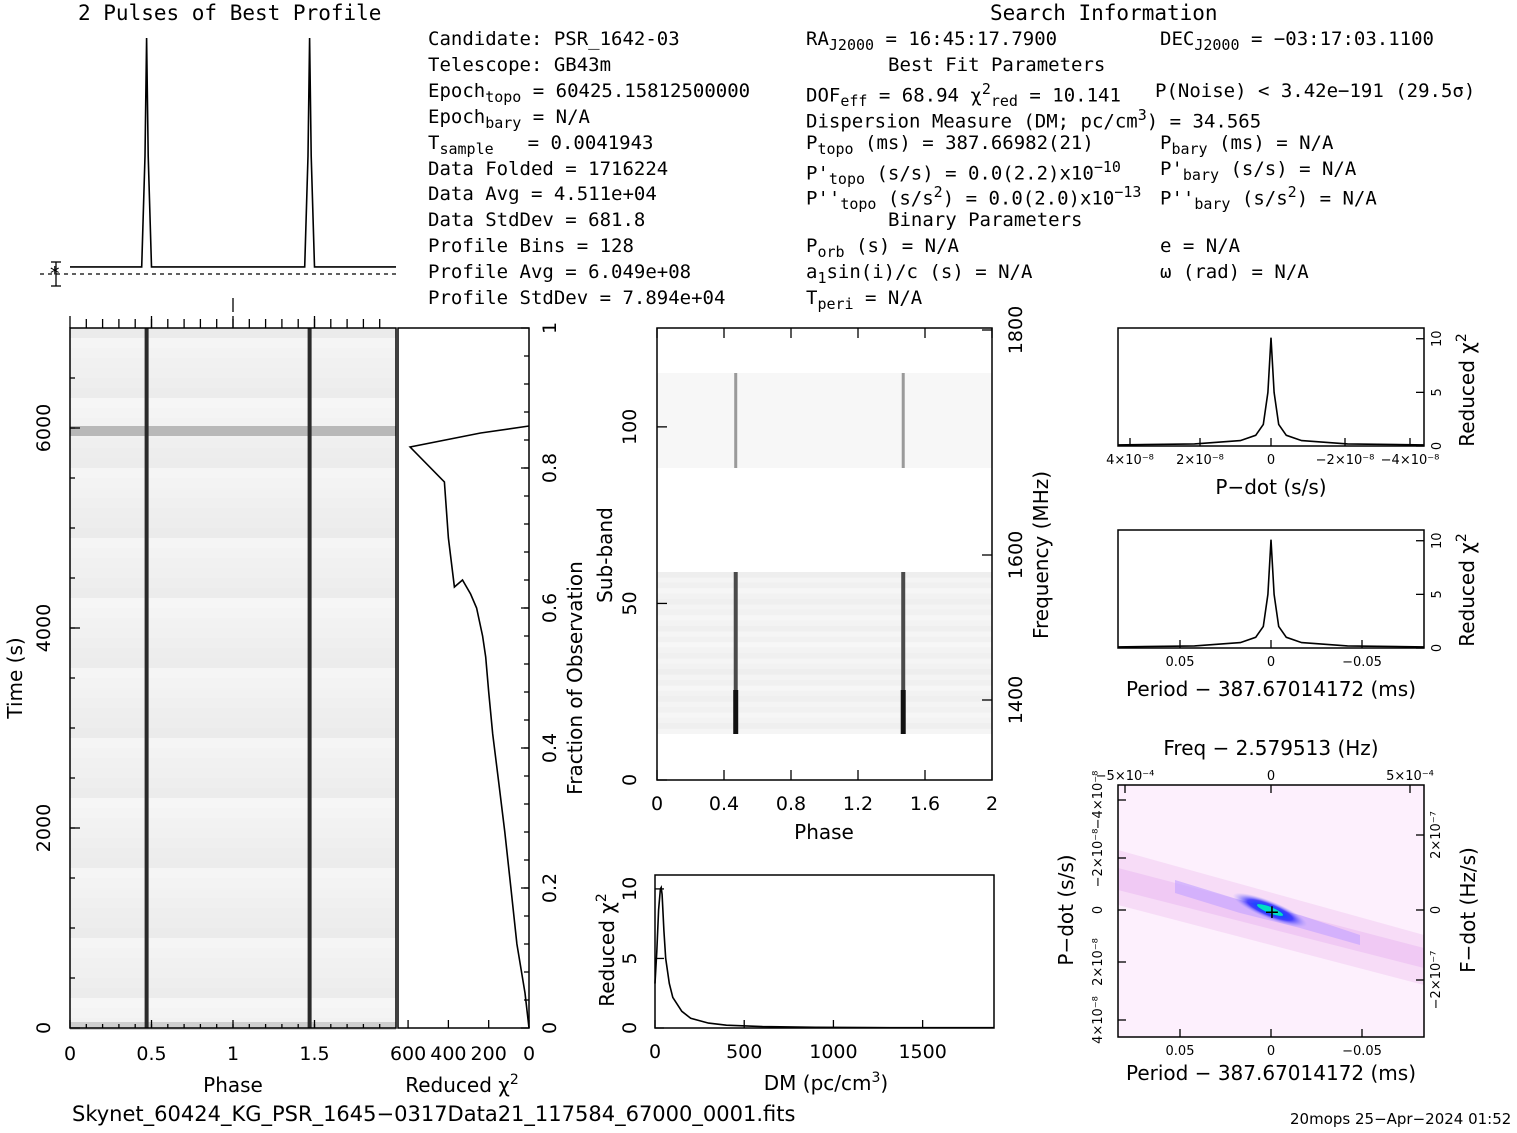 Image resolution: width=1517 pixels, height=1133 pixels. What do you see at coordinates (819, 553) in the screenshot?
I see `subband-pulse-tracks` at bounding box center [819, 553].